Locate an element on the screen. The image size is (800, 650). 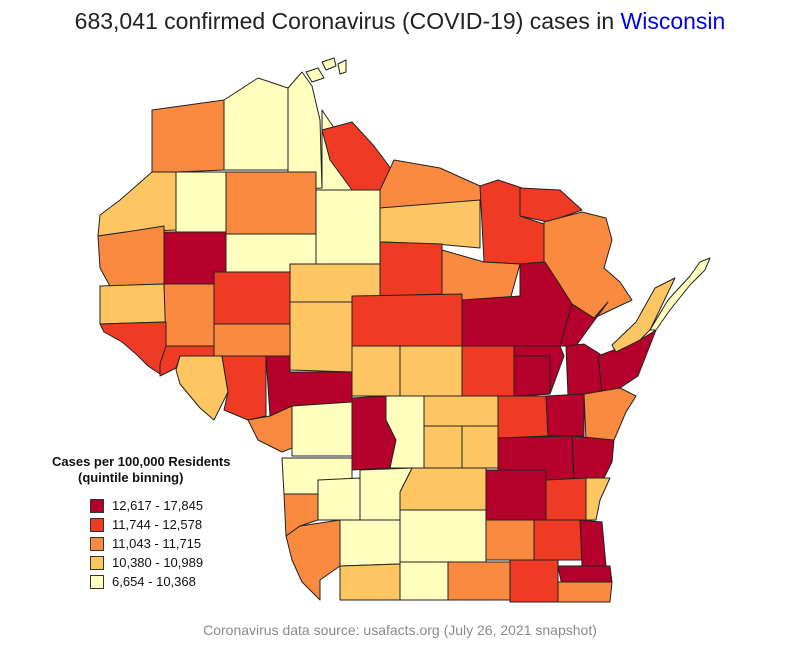
legend-item: 12,617 - 17,845 is located at coordinates (160, 505).